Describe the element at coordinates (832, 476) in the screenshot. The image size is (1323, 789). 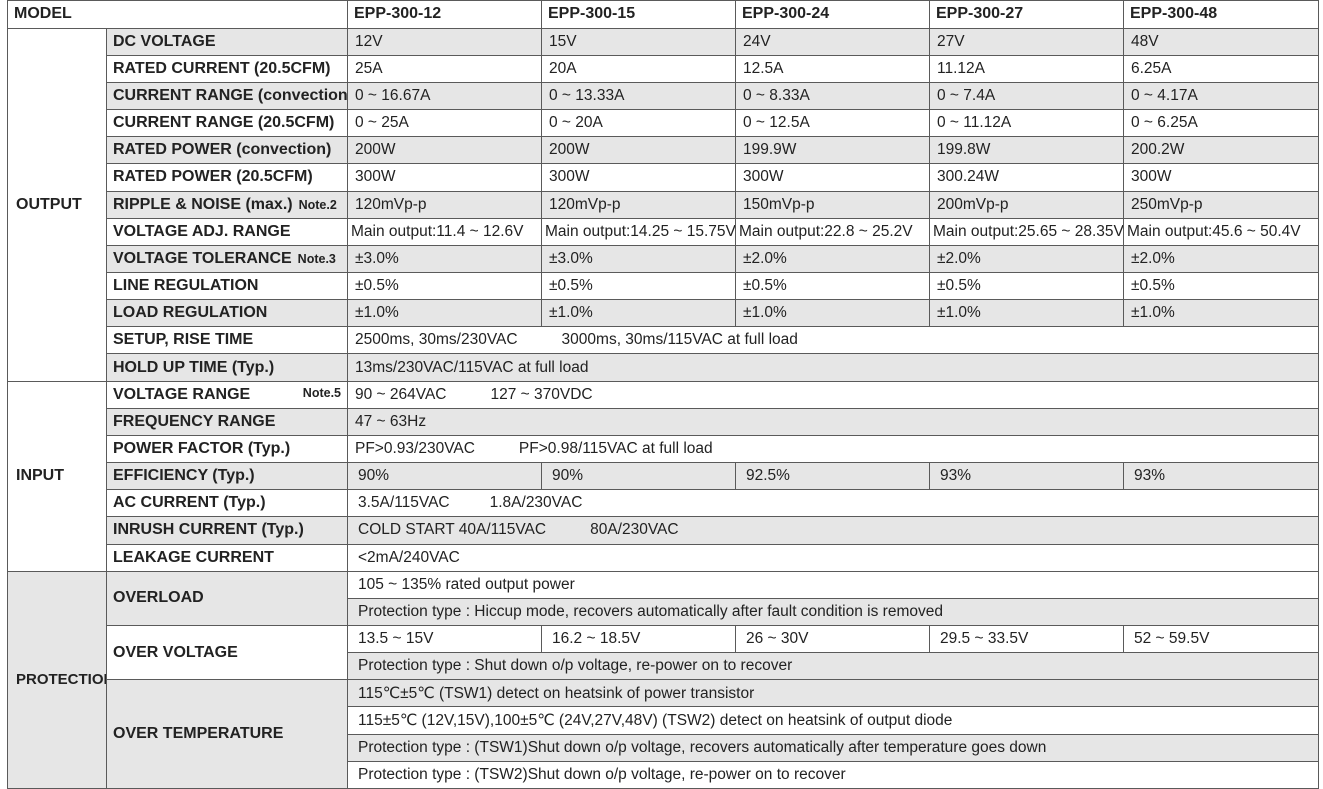
I see `value-cell: 92.5%` at that location.